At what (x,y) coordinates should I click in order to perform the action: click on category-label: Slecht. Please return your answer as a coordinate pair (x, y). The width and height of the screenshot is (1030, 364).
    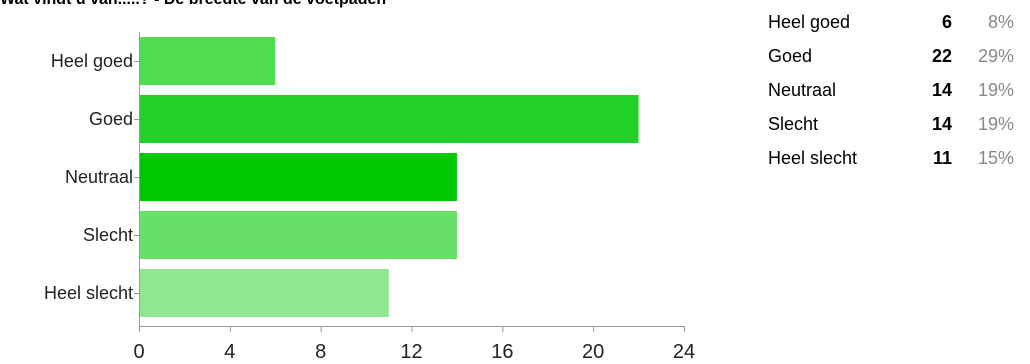
    Looking at the image, I should click on (108, 235).